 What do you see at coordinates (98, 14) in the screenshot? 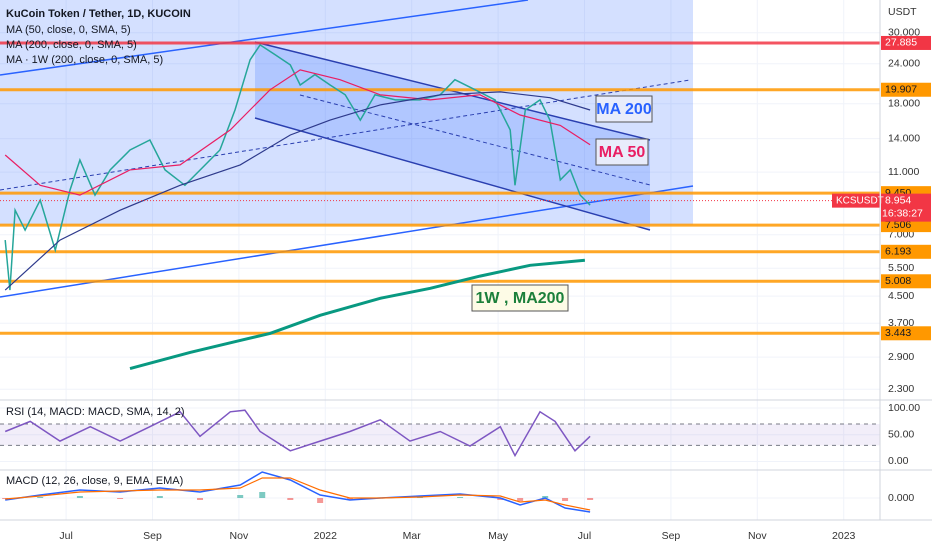
I see `chart-title: KuCoin Token / Tether, 1D, KUCOIN` at bounding box center [98, 14].